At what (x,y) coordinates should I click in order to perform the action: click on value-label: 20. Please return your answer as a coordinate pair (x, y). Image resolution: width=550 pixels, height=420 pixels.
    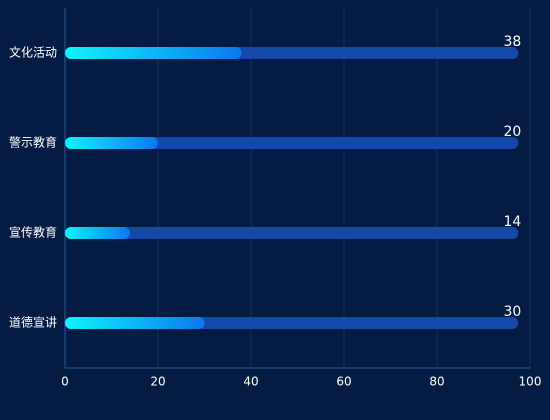
    Looking at the image, I should click on (512, 132).